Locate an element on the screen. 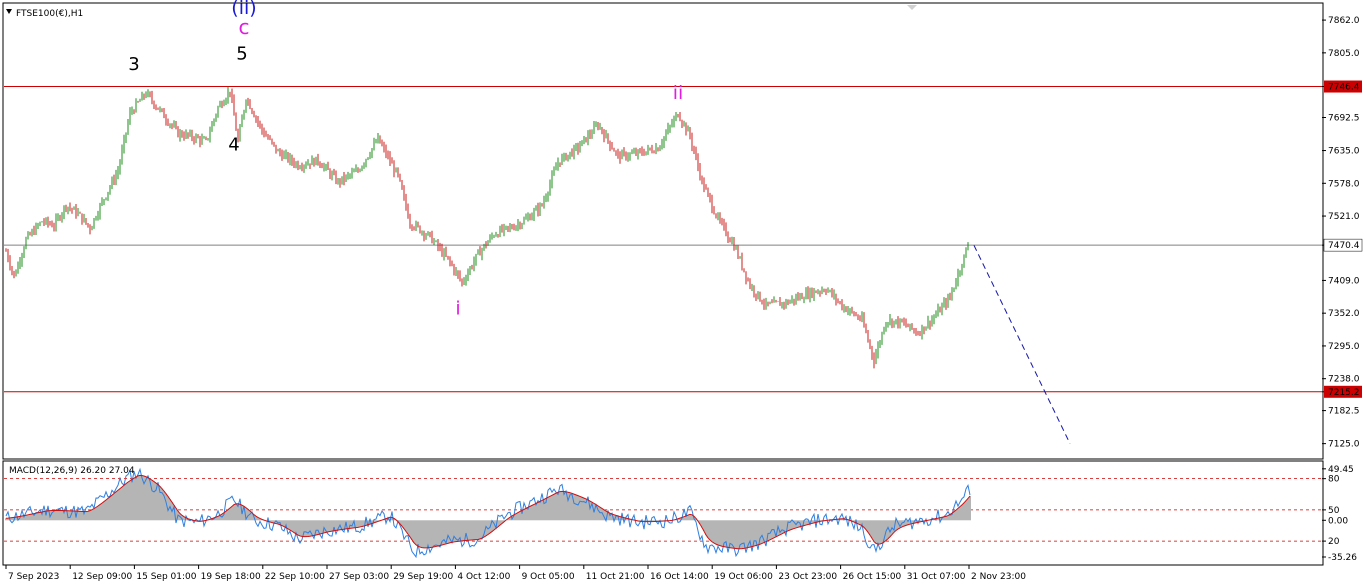  time-tick-label: 2 Nov 23:00 is located at coordinates (998, 577).